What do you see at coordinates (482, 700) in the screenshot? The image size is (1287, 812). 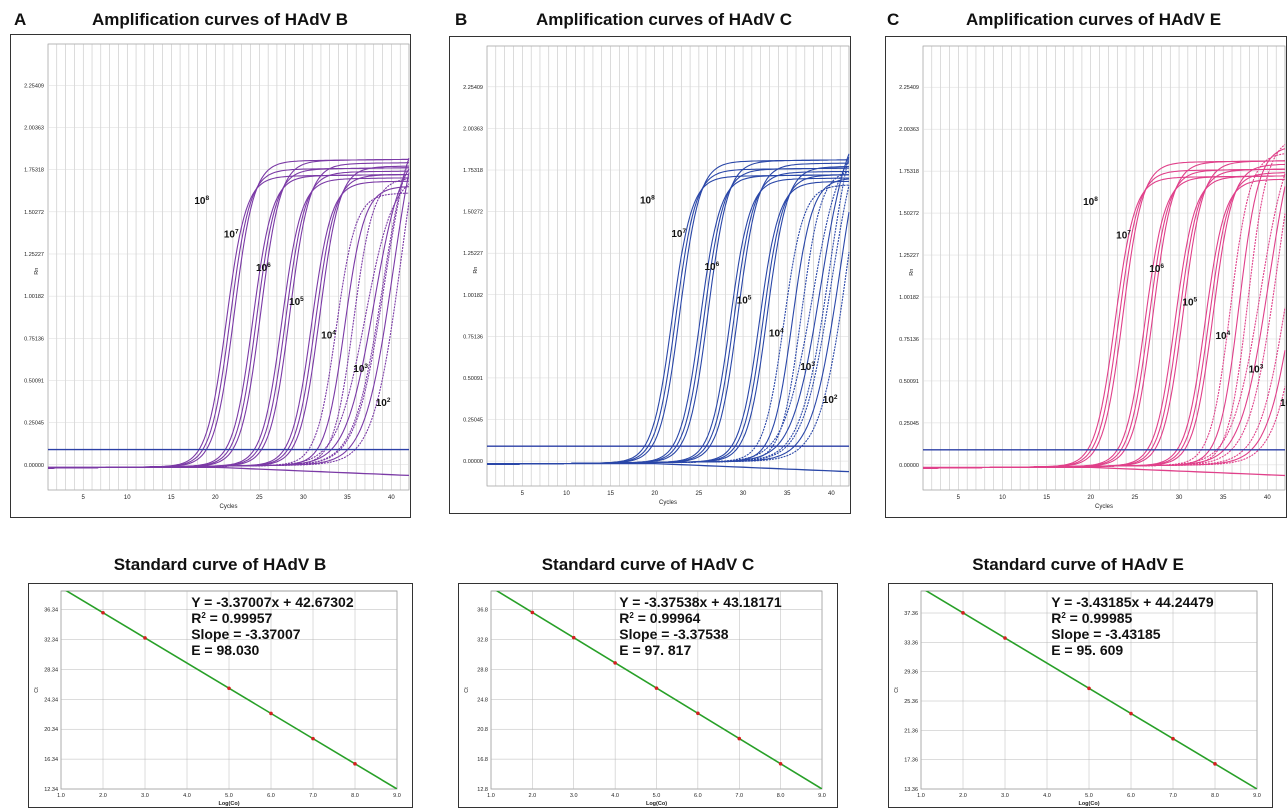 I see `y-tick-label: 24.8` at bounding box center [482, 700].